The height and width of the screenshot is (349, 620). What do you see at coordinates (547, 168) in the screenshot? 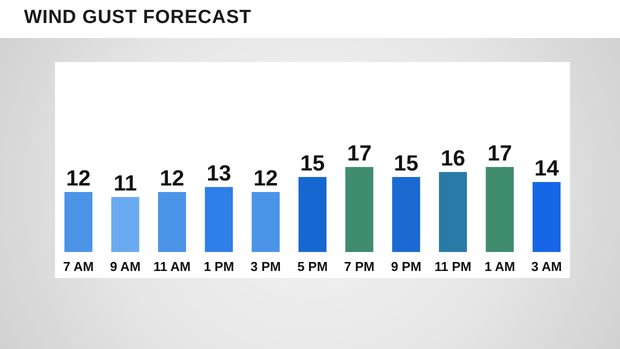
I see `data-label: 14` at bounding box center [547, 168].